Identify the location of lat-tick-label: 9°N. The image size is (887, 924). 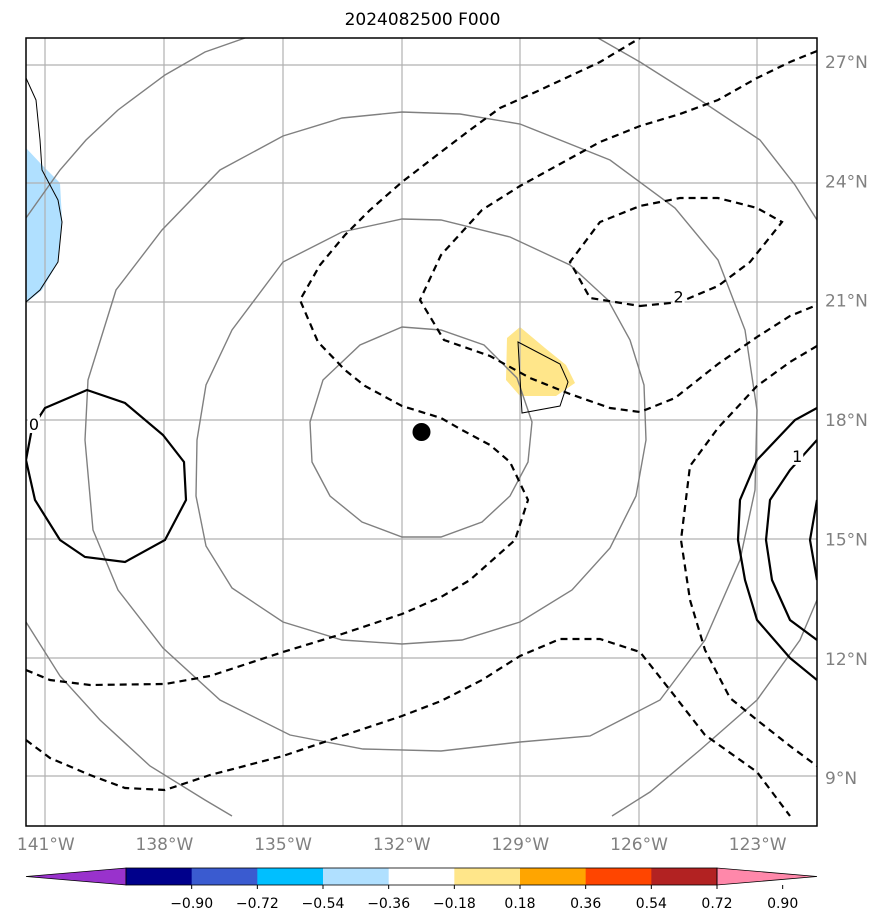
(841, 779).